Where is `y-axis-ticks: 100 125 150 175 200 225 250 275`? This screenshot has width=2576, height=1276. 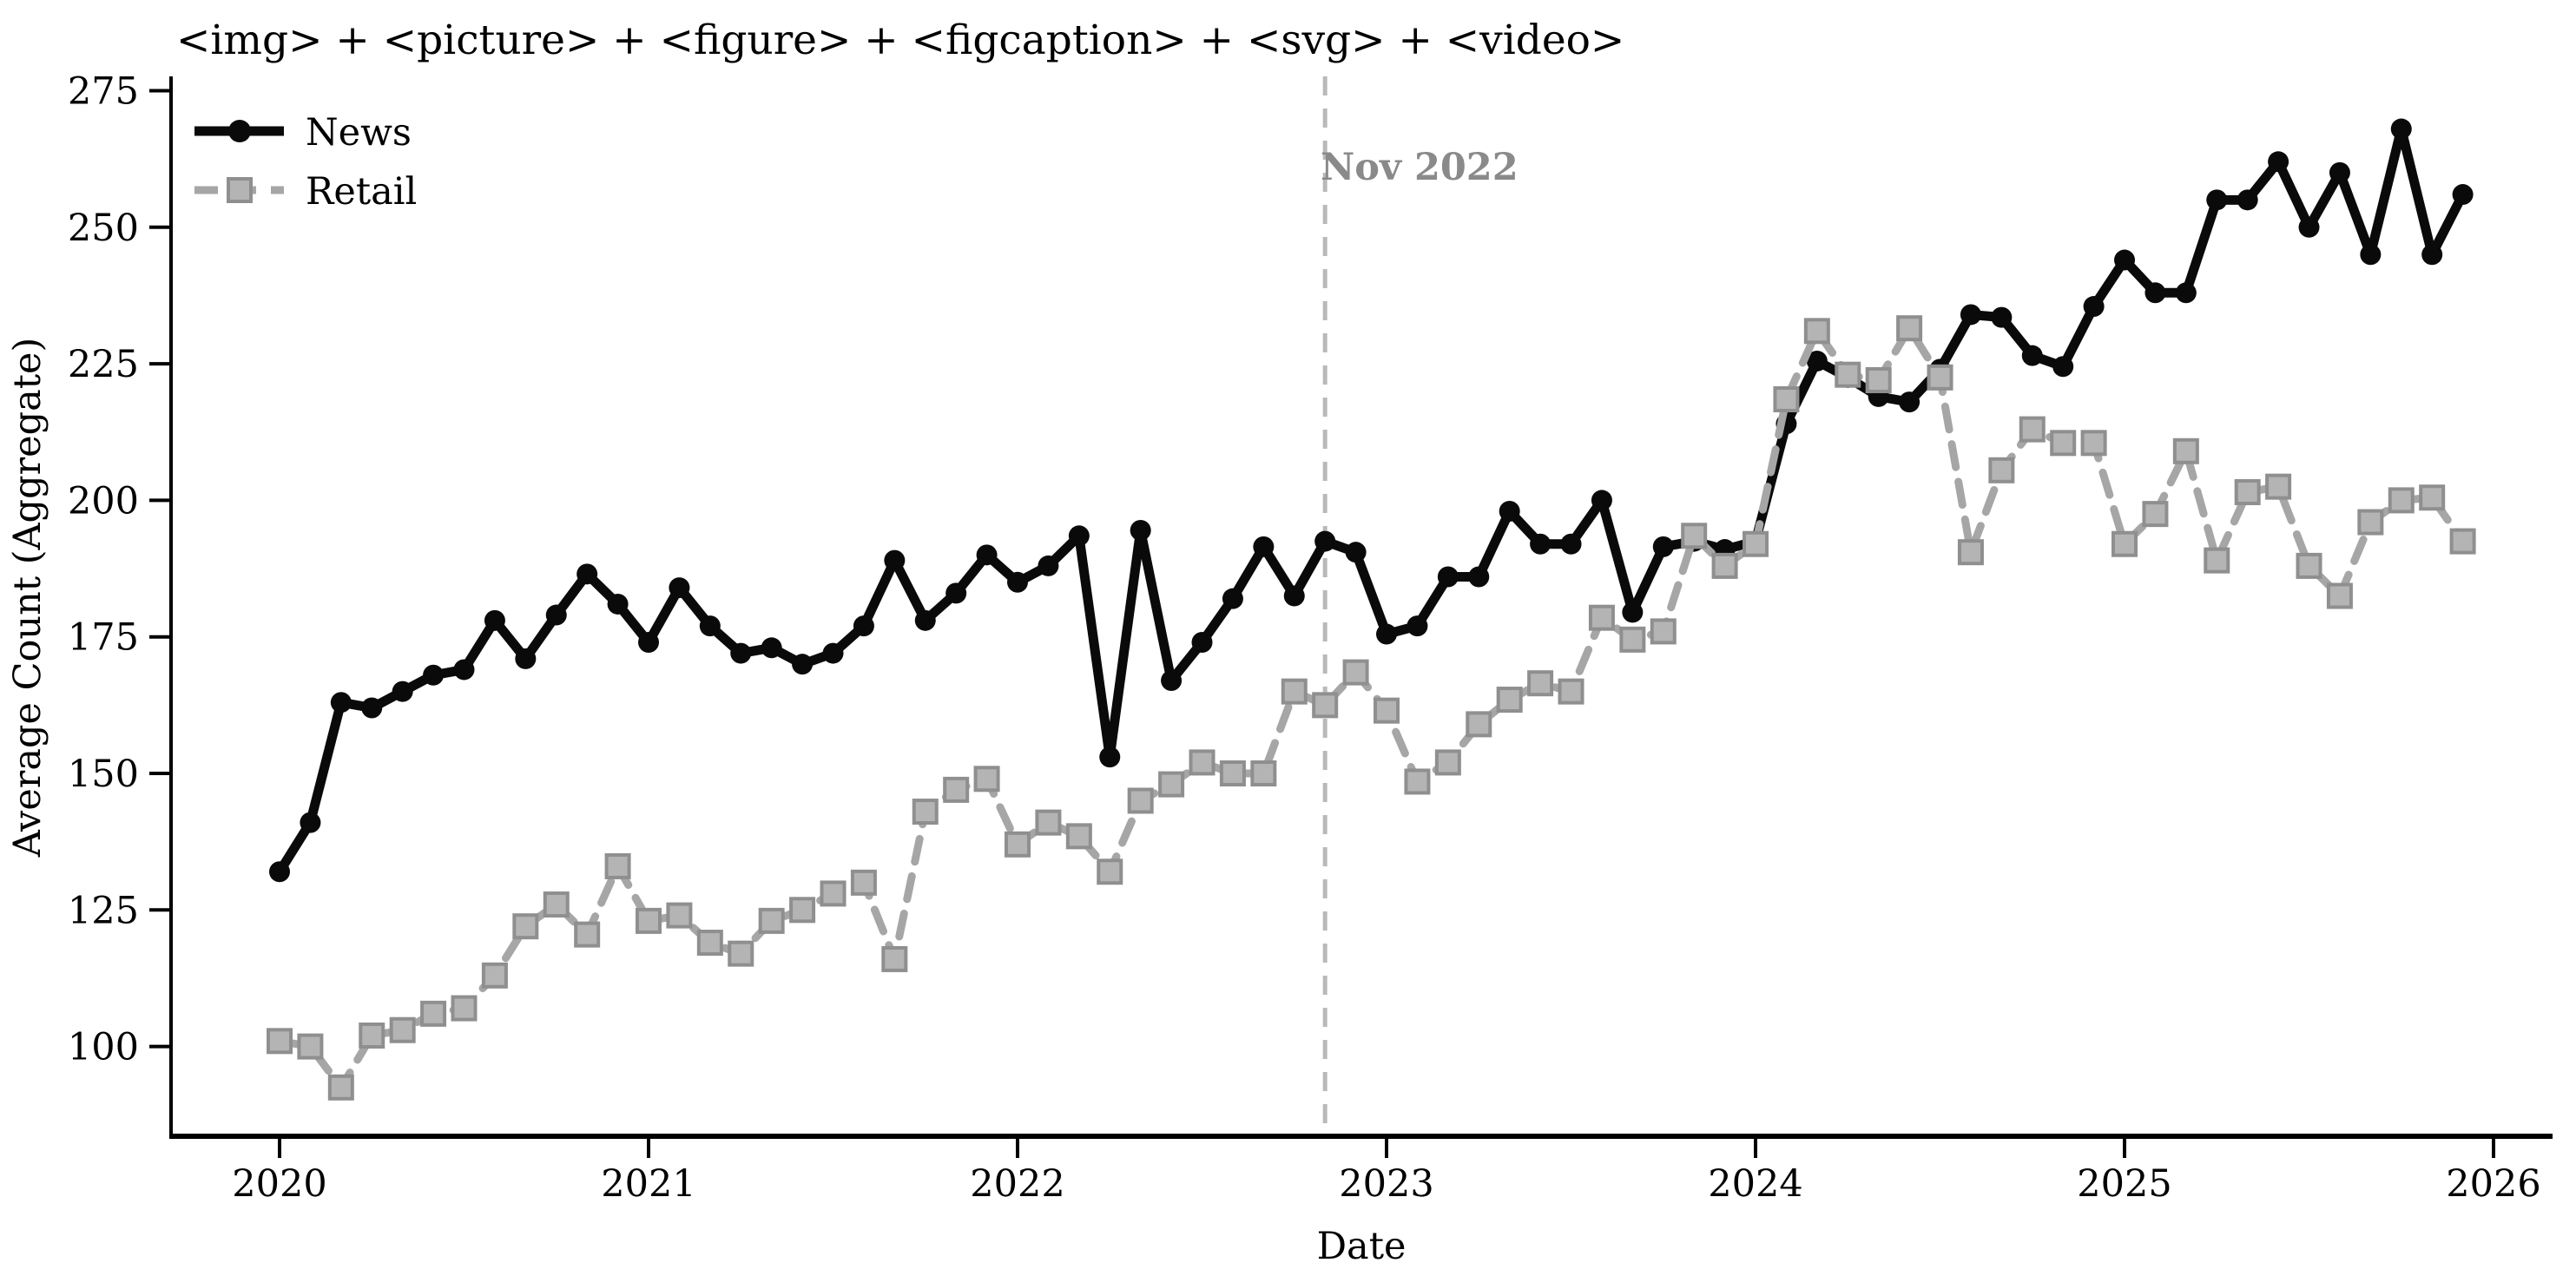 y-axis-ticks: 100 125 150 175 200 225 250 275 is located at coordinates (119, 569).